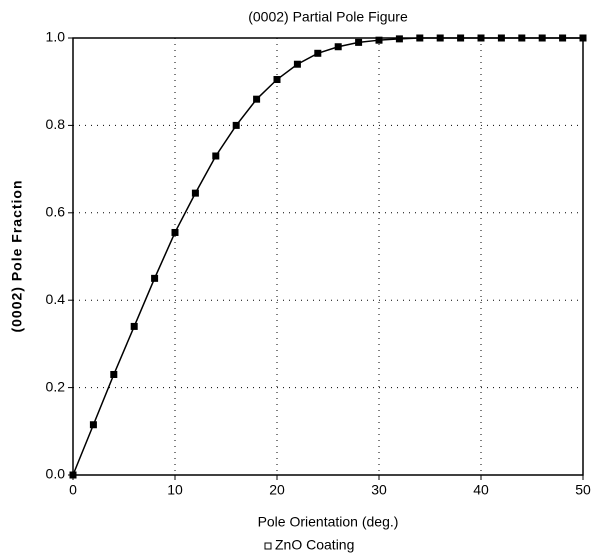 Image resolution: width=593 pixels, height=558 pixels. I want to click on x-axis-label: Pole Orientation (deg.), so click(328, 522).